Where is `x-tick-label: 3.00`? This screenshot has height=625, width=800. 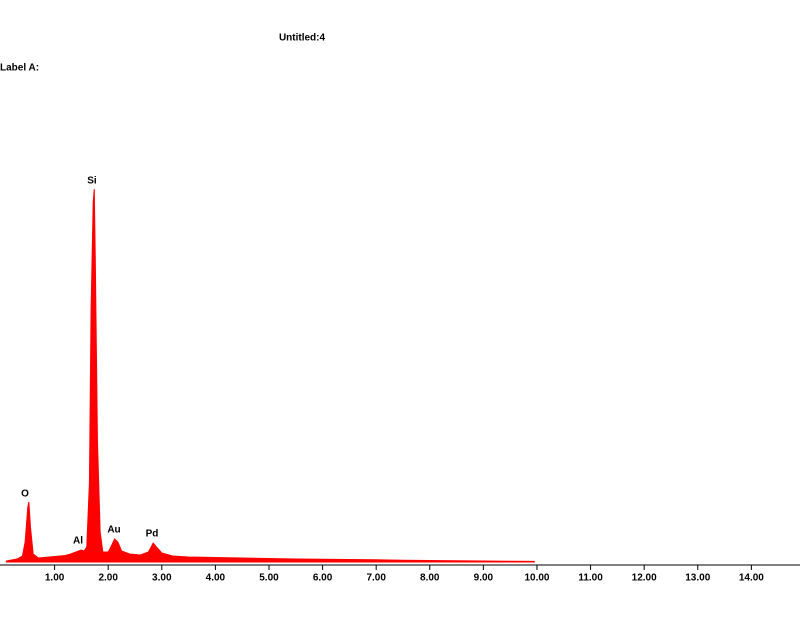 x-tick-label: 3.00 is located at coordinates (162, 578).